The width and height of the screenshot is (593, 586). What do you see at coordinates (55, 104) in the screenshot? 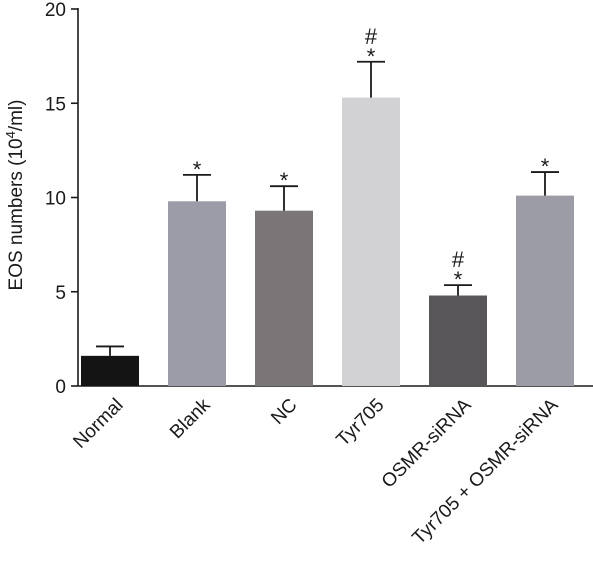
I see `y-tick-label: 15` at bounding box center [55, 104].